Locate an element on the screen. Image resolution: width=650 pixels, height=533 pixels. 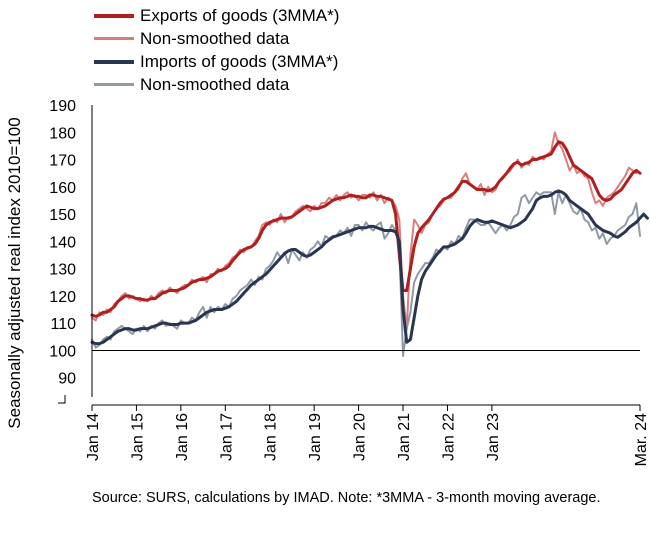
x-tick-label: Jan 20 is located at coordinates (360, 437).